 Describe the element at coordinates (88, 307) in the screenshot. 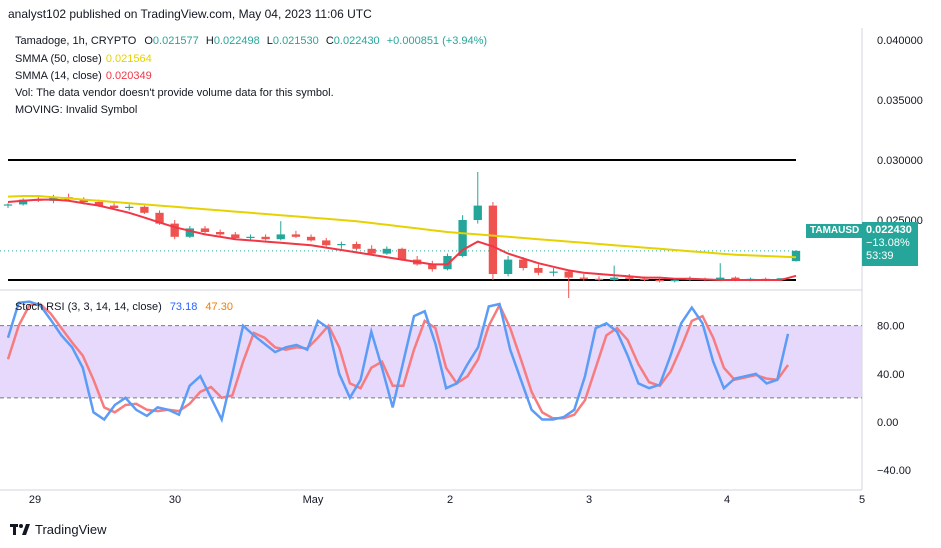

I see `rsi-label: Stoch RSI (3, 3, 14, 14, close)` at that location.